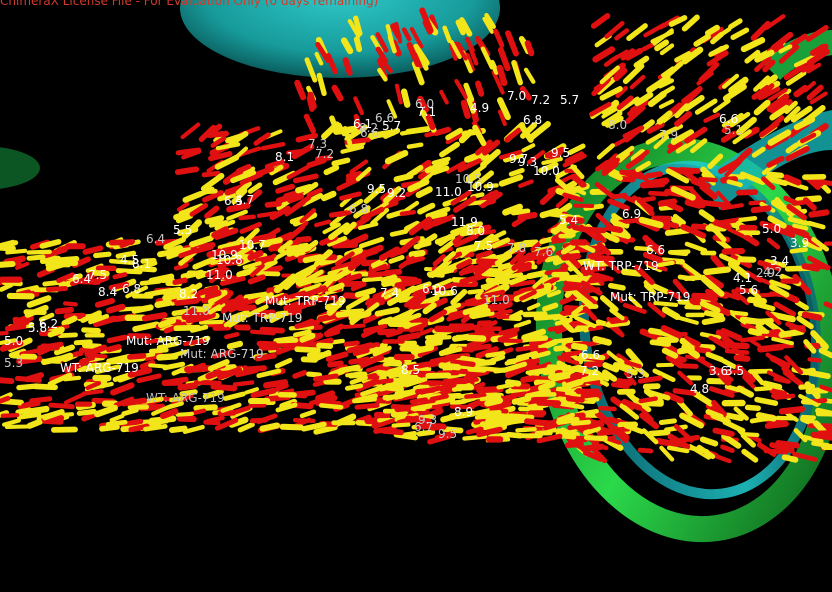 The height and width of the screenshot is (592, 832). What do you see at coordinates (748, 290) in the screenshot?
I see `distance-label: 5.6` at bounding box center [748, 290].